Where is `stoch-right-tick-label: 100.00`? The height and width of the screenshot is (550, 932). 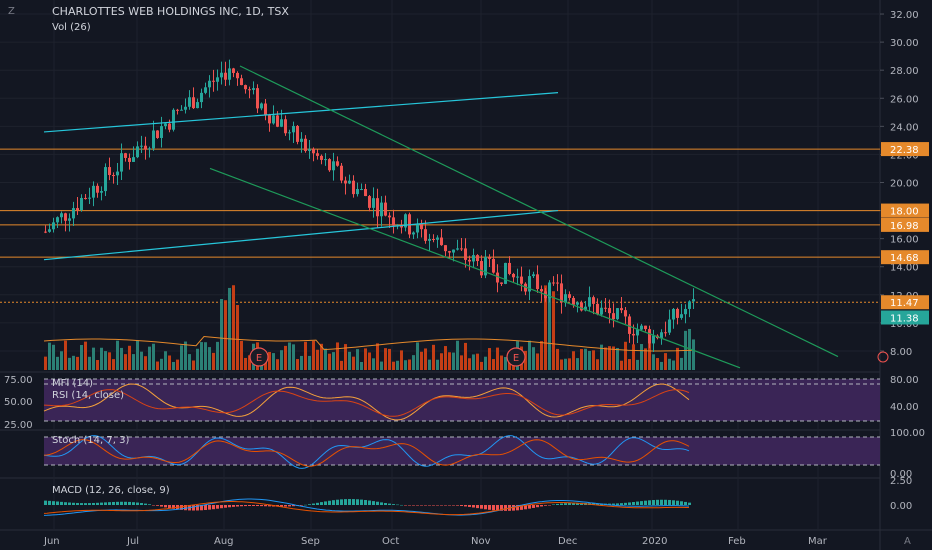 stoch-right-tick-label: 100.00 is located at coordinates (907, 433).